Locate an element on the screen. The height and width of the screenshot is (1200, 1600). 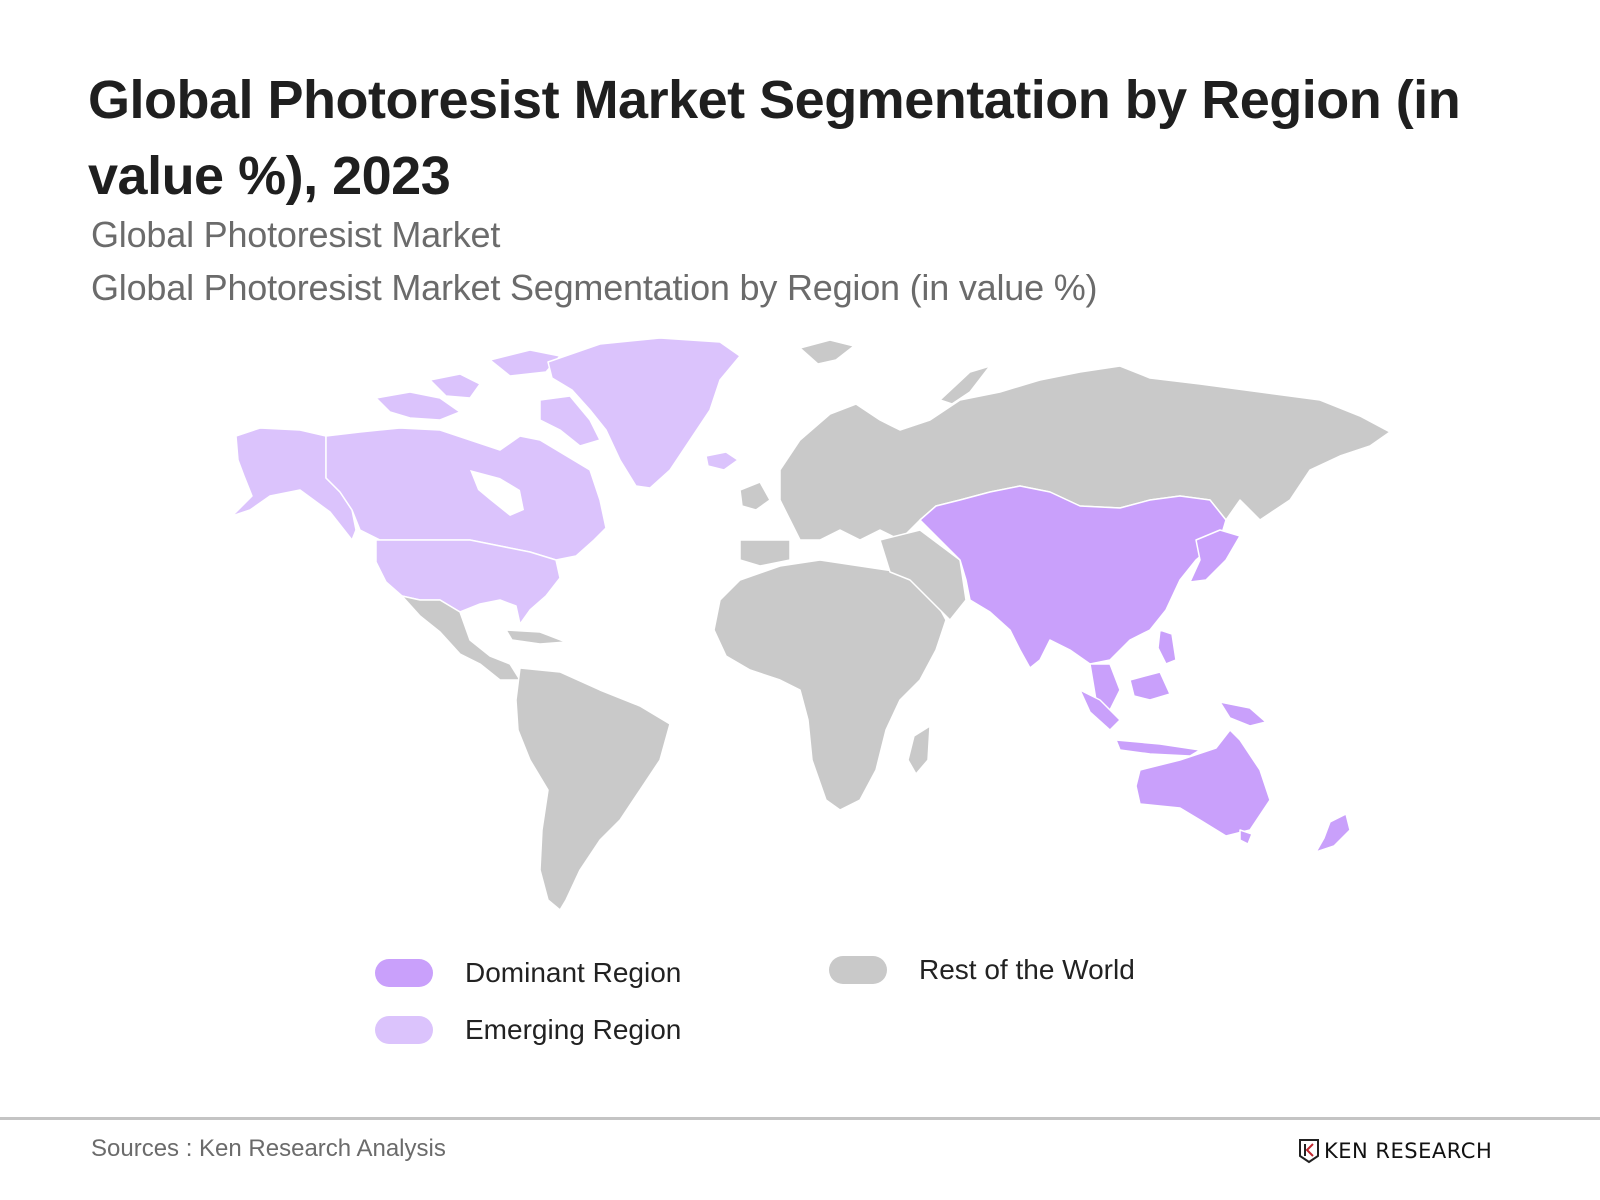
legend-swatch-dominant is located at coordinates (404, 973).